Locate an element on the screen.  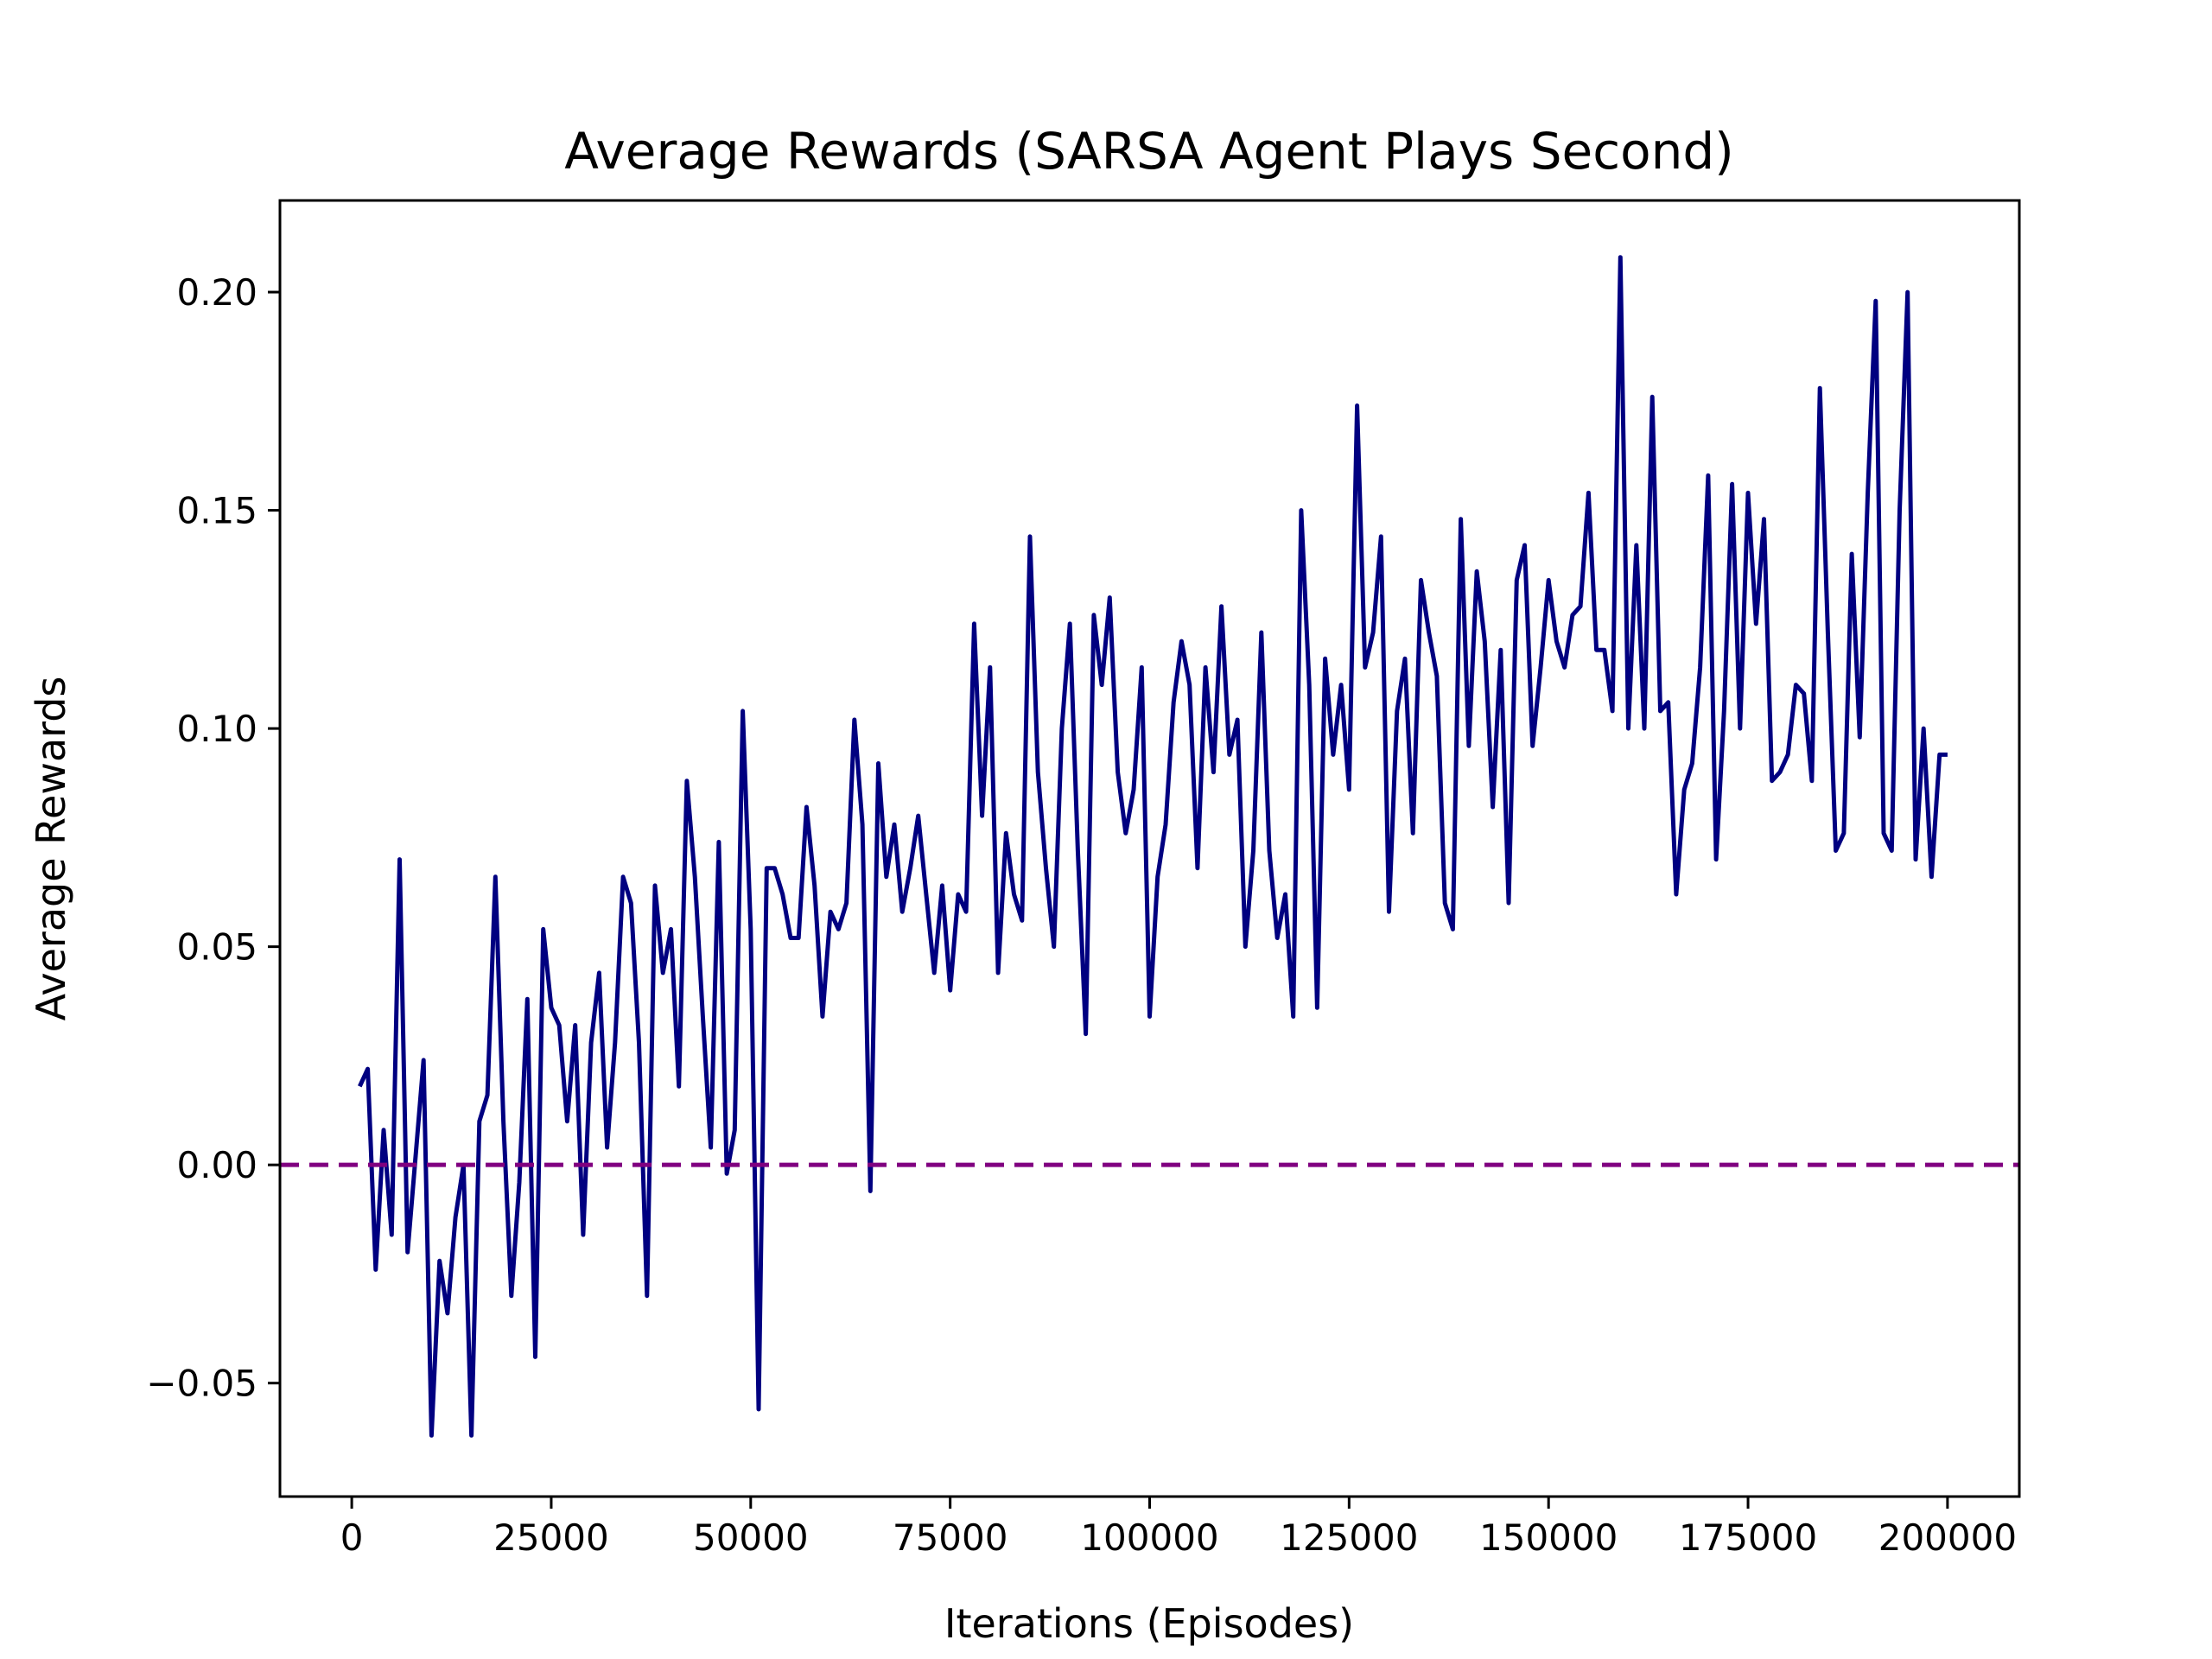
y-tick-label: 0.10 is located at coordinates (216, 729).